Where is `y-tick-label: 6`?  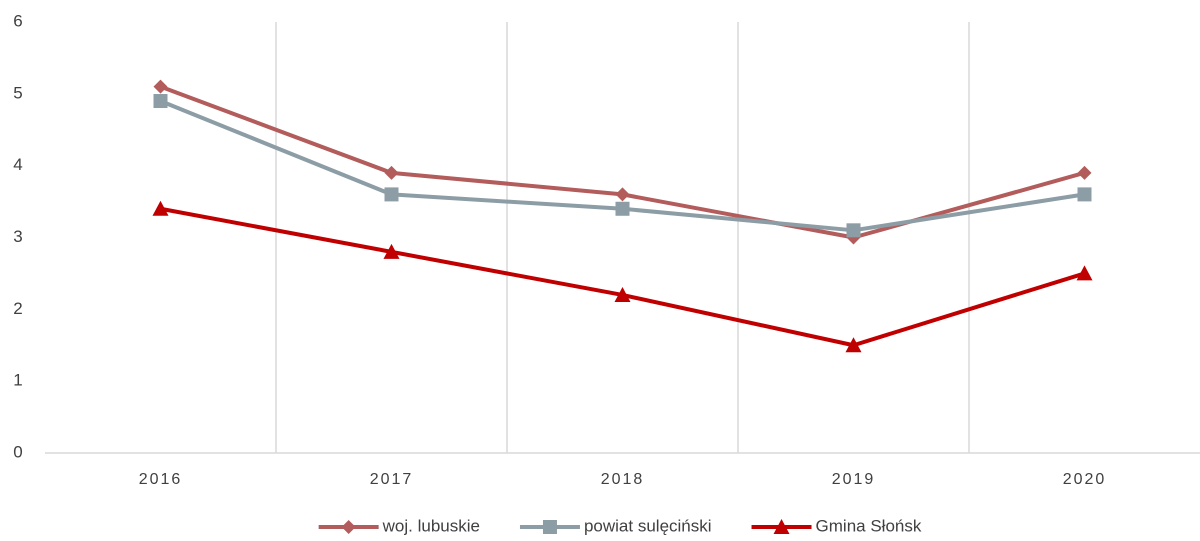 y-tick-label: 6 is located at coordinates (17, 20).